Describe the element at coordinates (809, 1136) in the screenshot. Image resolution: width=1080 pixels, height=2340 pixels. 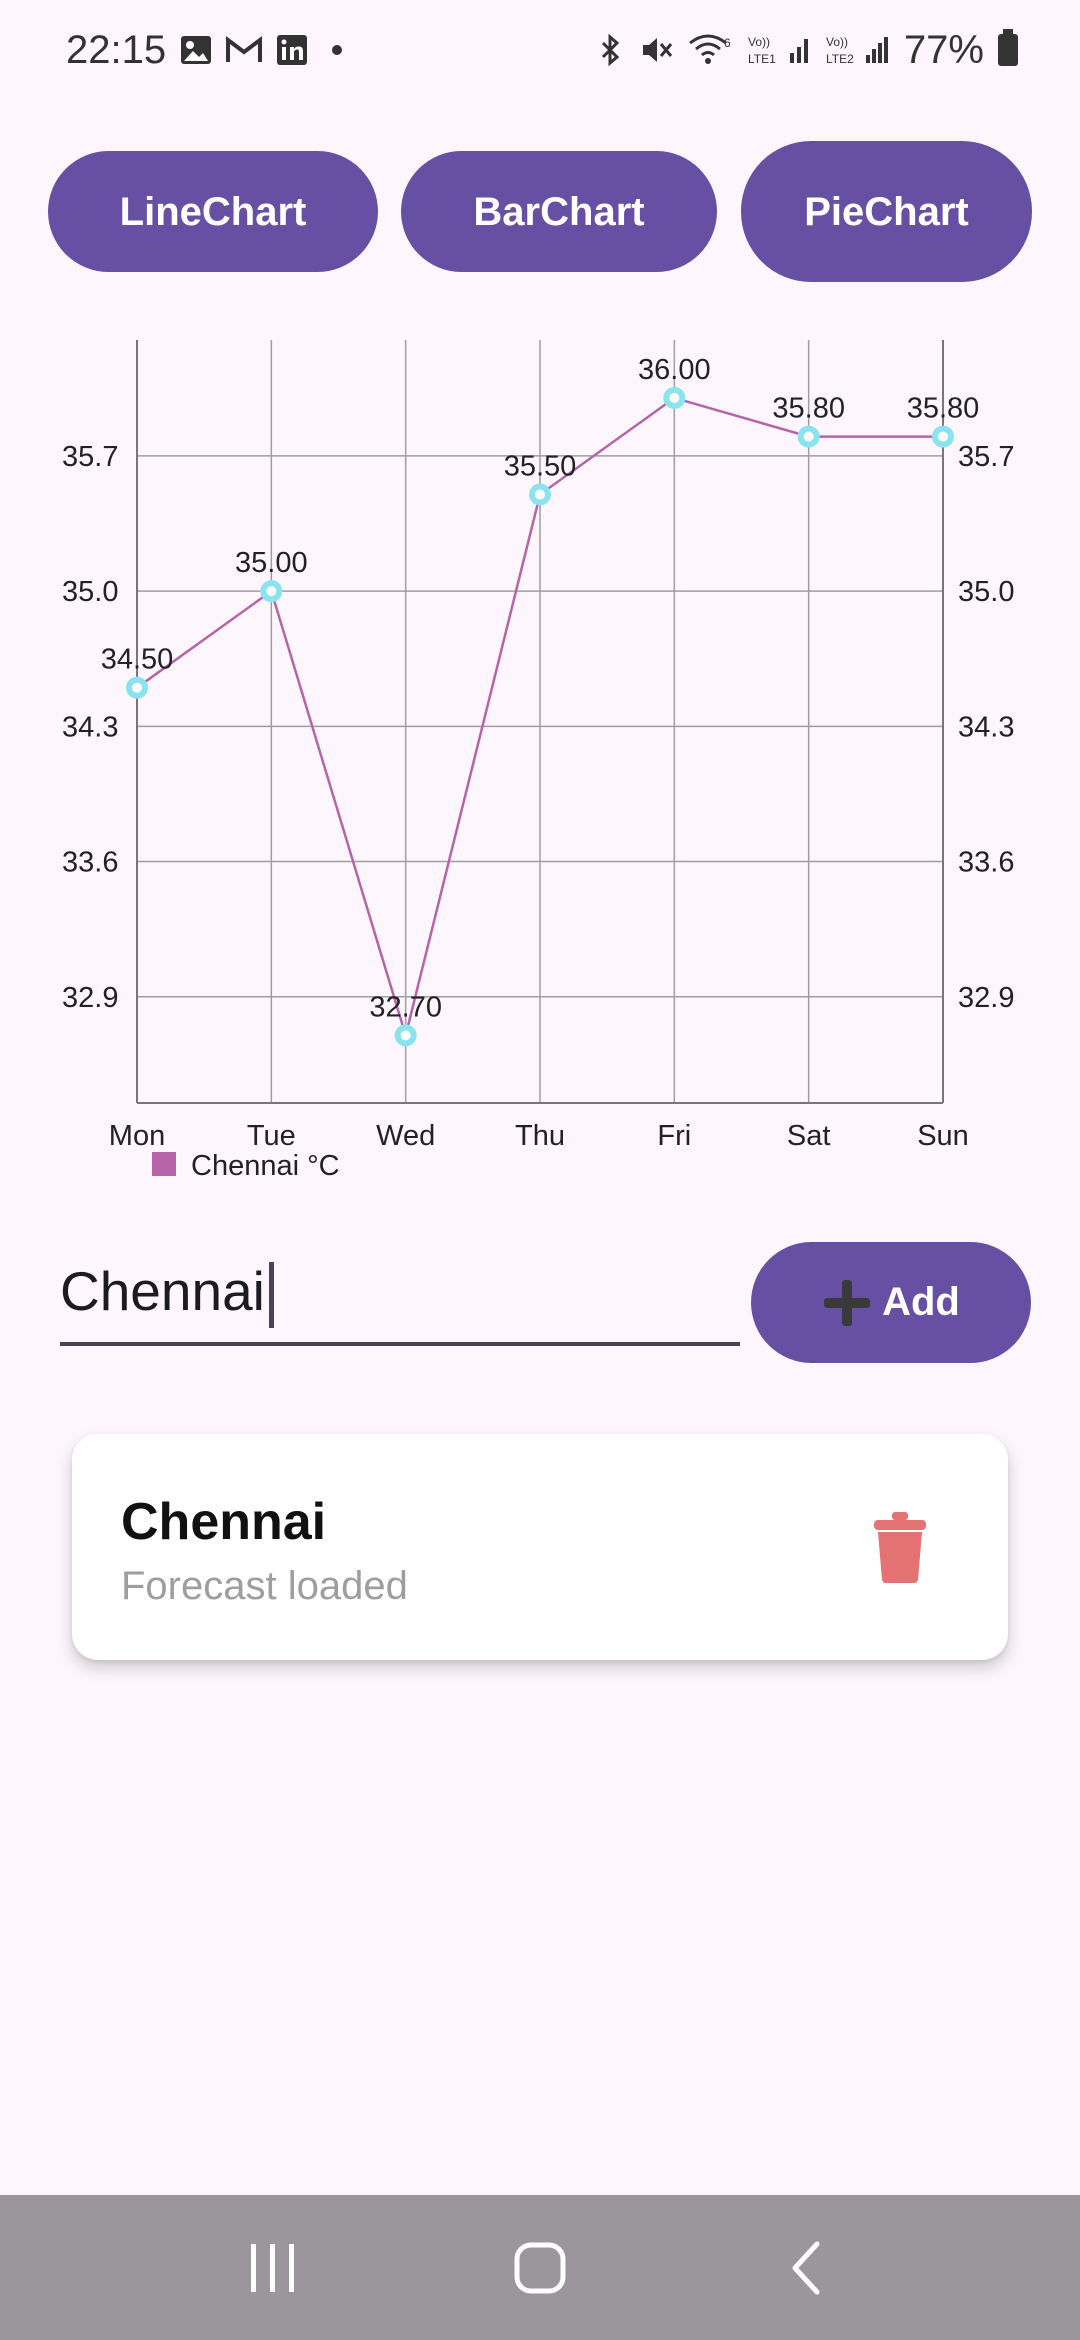
I see `x-tick-label: Sat` at that location.